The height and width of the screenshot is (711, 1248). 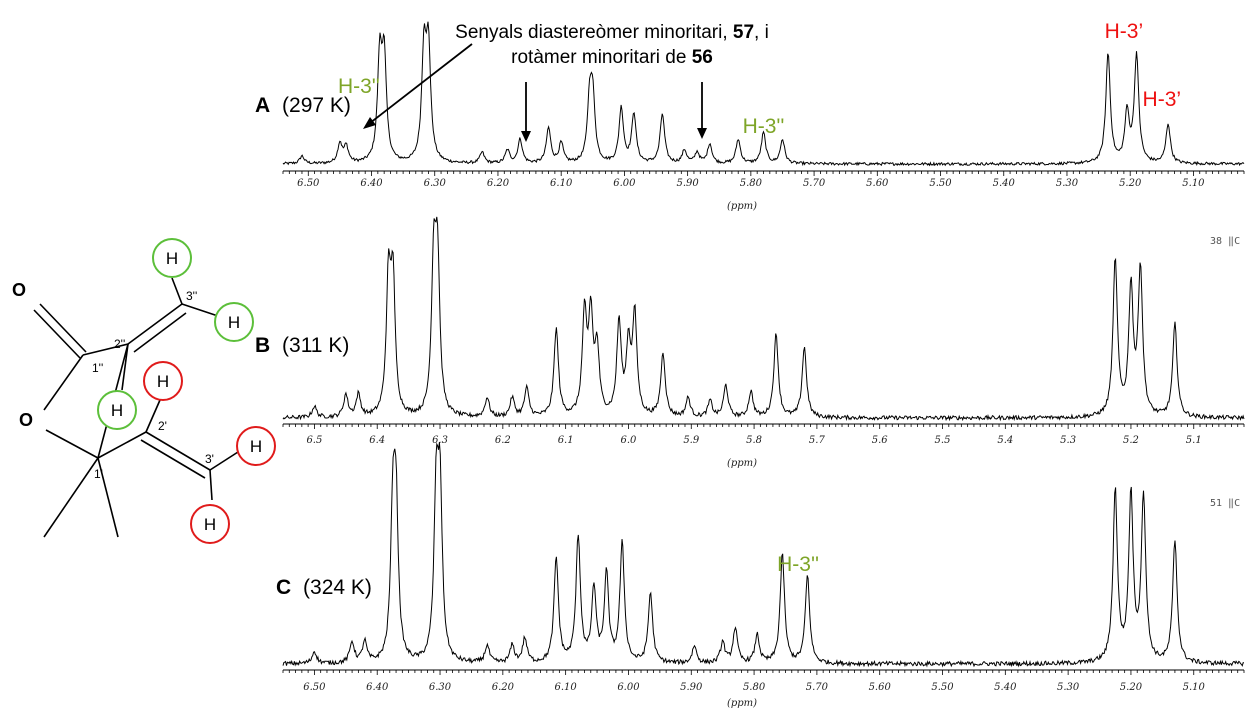 I want to click on spectrum-a-ppm-unit: (ppm), so click(x=742, y=206).